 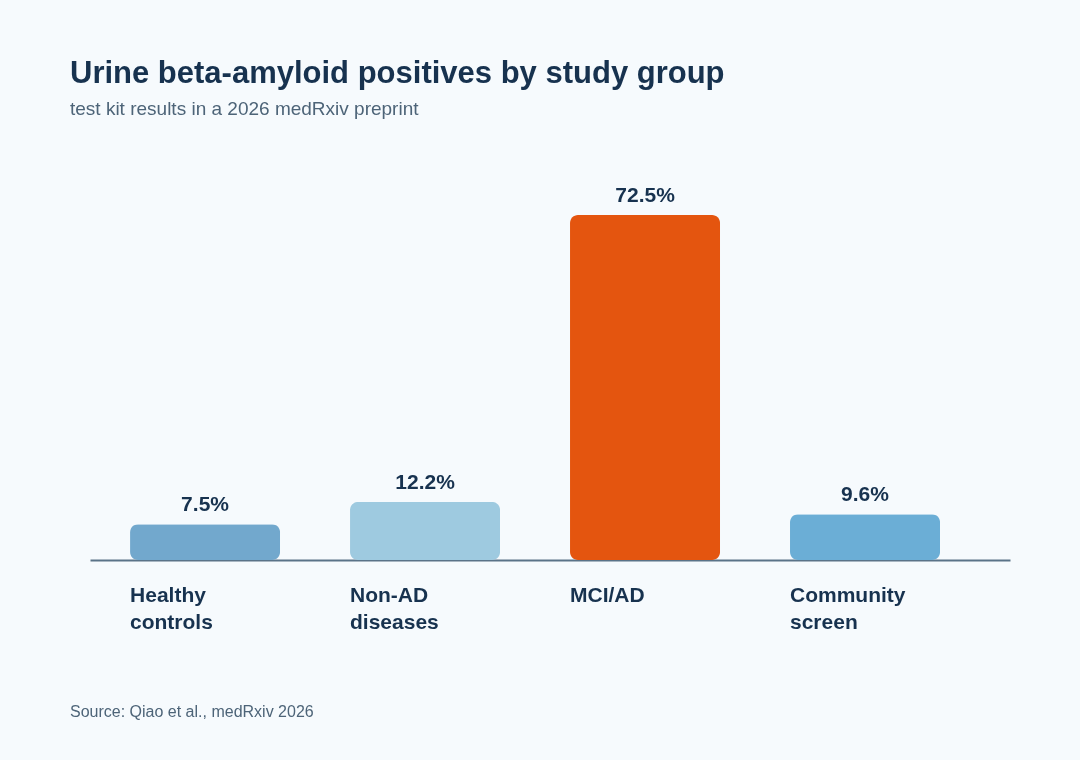 What do you see at coordinates (397, 72) in the screenshot?
I see `chart-title: Urine beta-amyloid positives by study group` at bounding box center [397, 72].